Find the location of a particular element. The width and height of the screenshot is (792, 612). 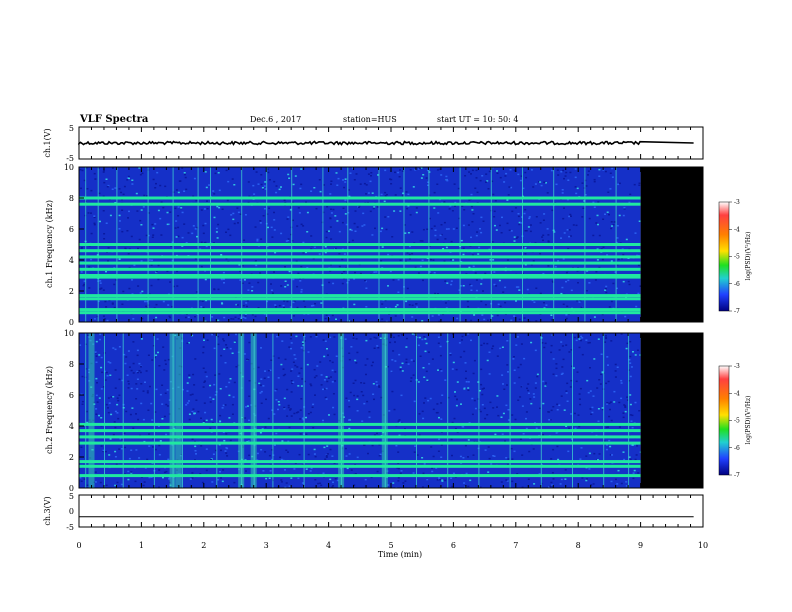

spectrogram-ytick-label: 4 is located at coordinates (71, 426).